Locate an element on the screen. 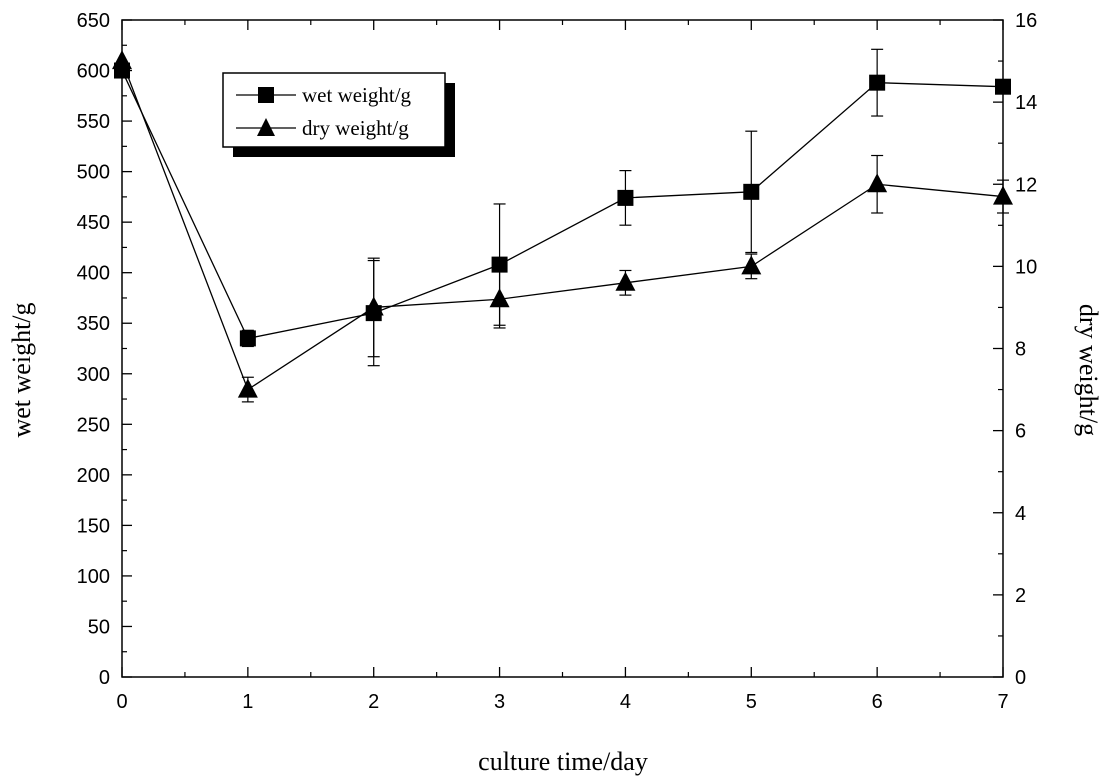 The width and height of the screenshot is (1102, 782). y2-tick-label: 12 is located at coordinates (1026, 185).